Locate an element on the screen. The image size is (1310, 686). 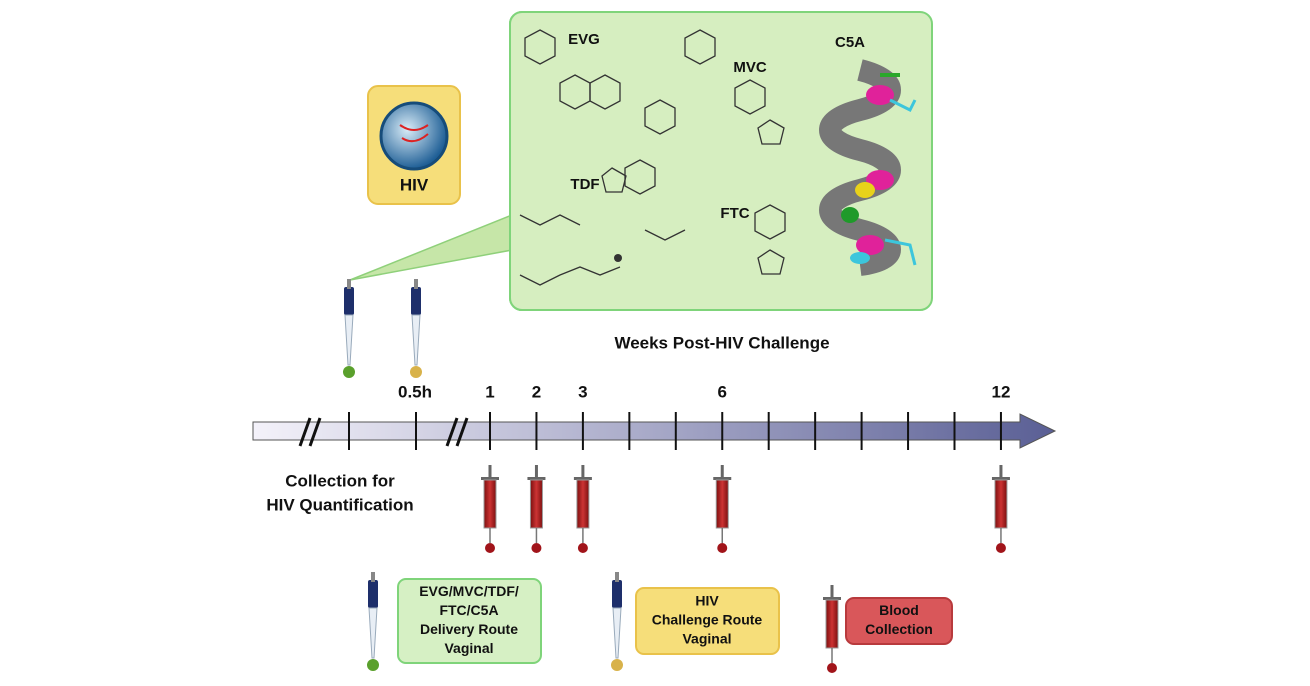
tick-labels: 0.5h 1 2 3 6 12 is located at coordinates (704, 391).